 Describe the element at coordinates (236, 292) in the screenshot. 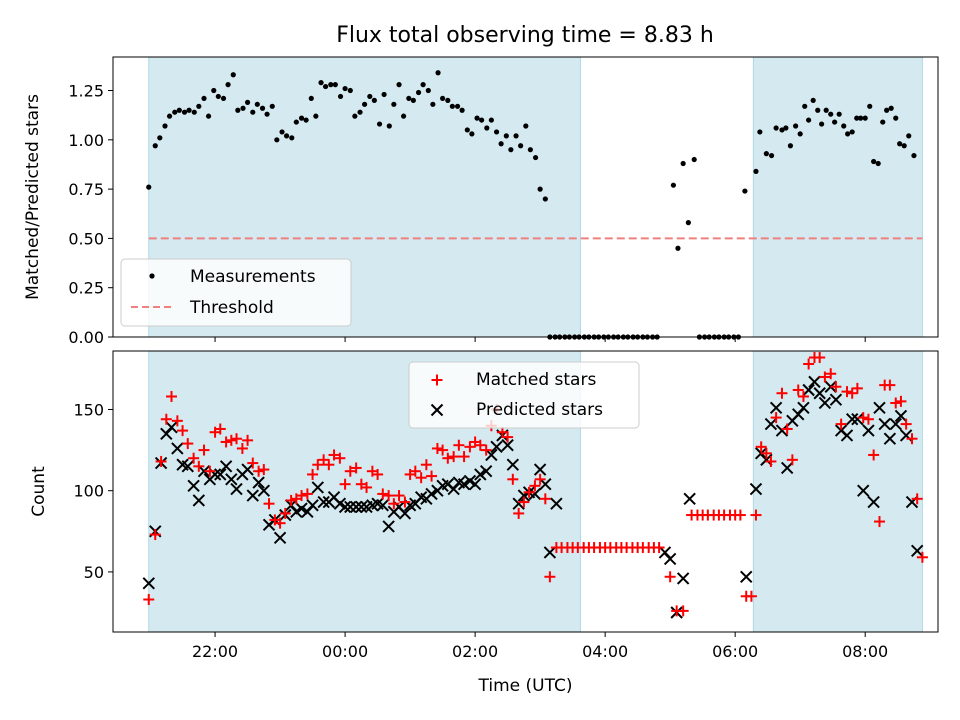

I see `top-legend: Measurements Threshold` at that location.